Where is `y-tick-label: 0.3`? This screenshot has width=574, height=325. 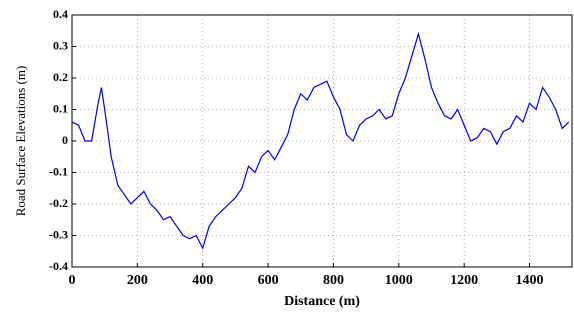
y-tick-label: 0.3 is located at coordinates (60, 45).